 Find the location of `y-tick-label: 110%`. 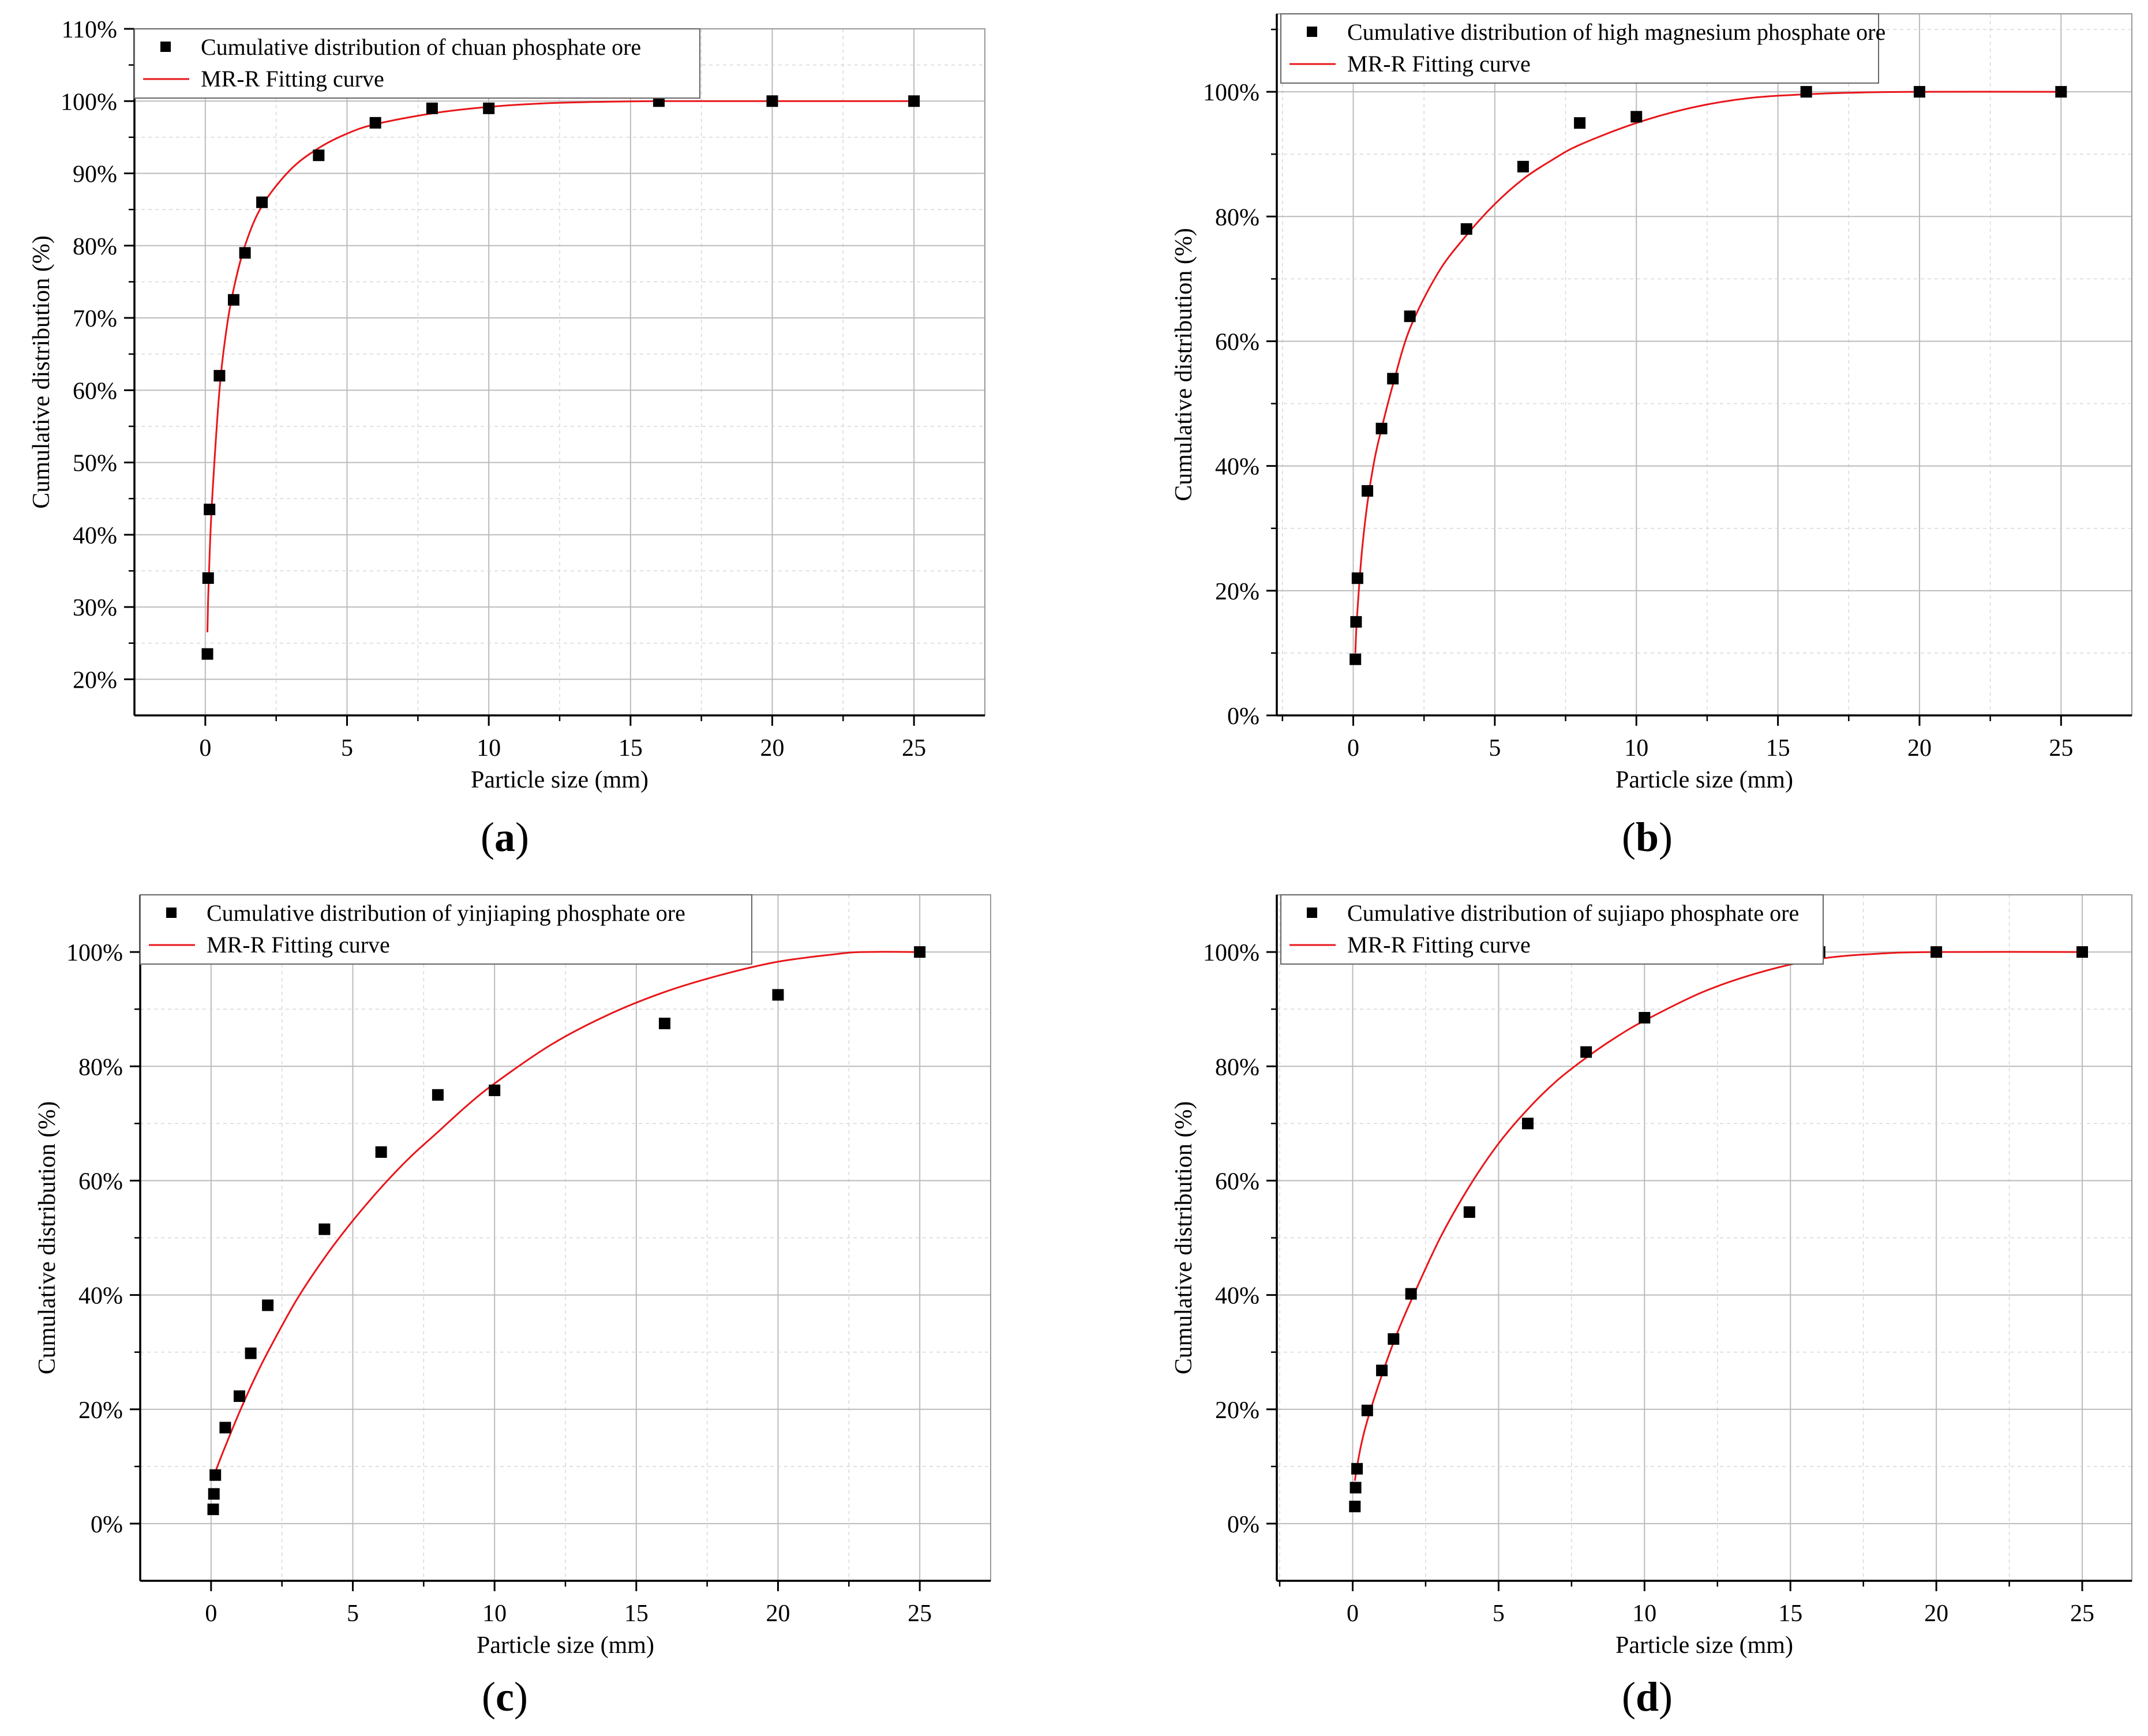

y-tick-label: 110% is located at coordinates (89, 30).